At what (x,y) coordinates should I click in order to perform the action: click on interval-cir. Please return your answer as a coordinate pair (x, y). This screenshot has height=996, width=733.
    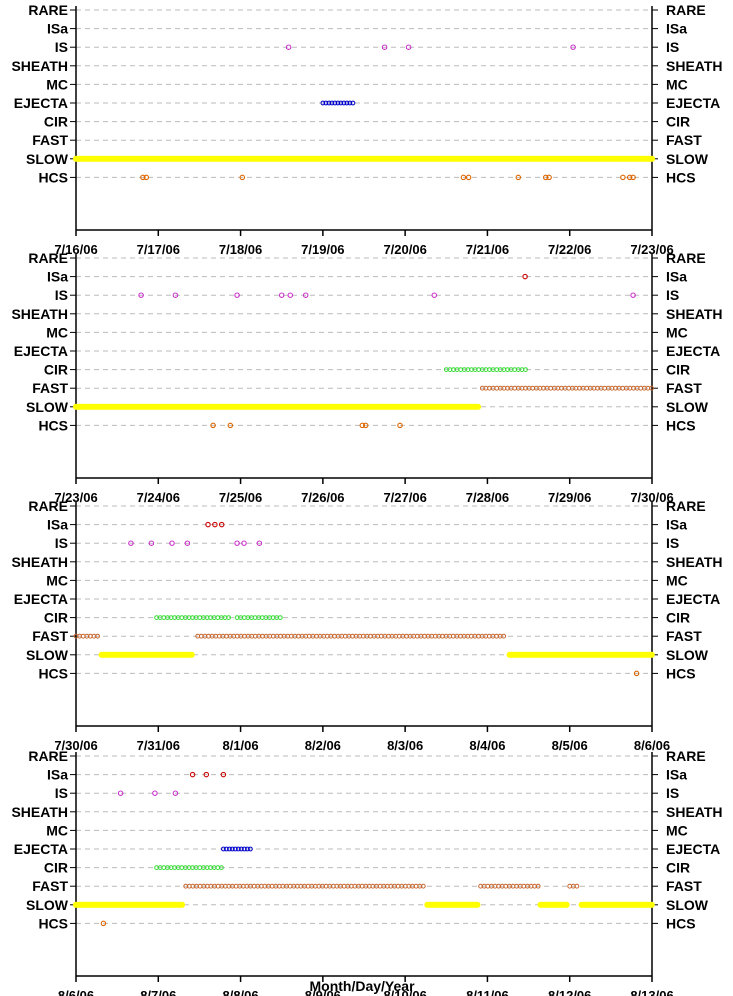
    Looking at the image, I should click on (258, 617).